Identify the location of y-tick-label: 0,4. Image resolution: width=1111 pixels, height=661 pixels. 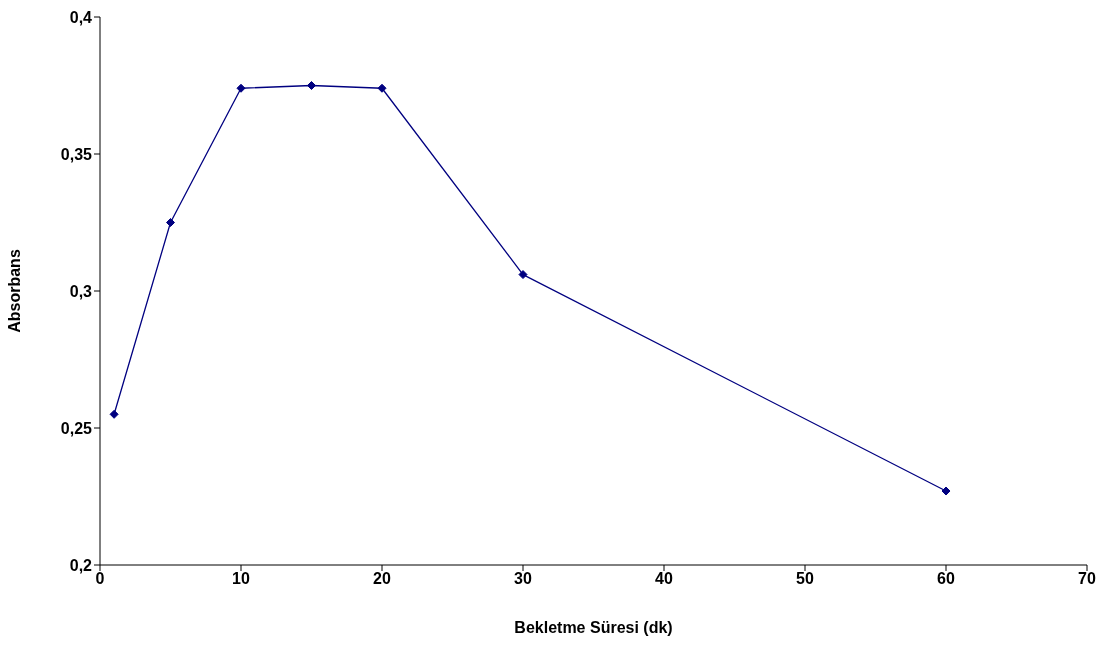
(81, 17).